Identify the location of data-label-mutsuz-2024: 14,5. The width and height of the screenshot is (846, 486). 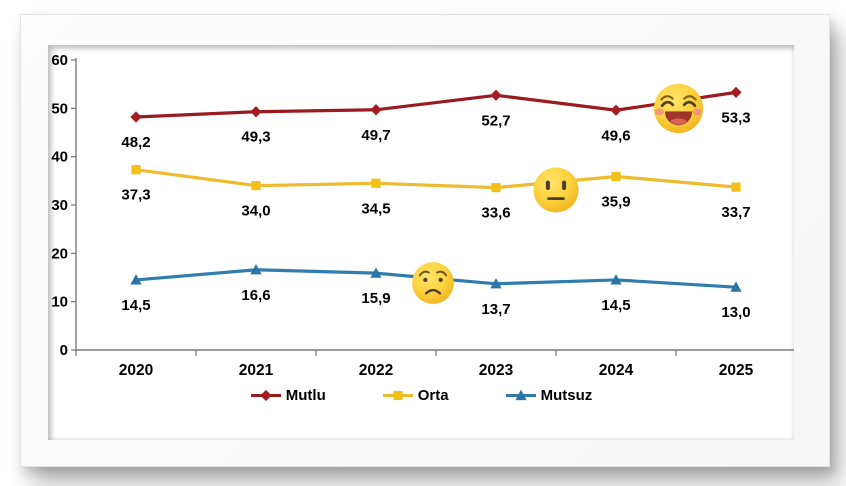
(615, 305).